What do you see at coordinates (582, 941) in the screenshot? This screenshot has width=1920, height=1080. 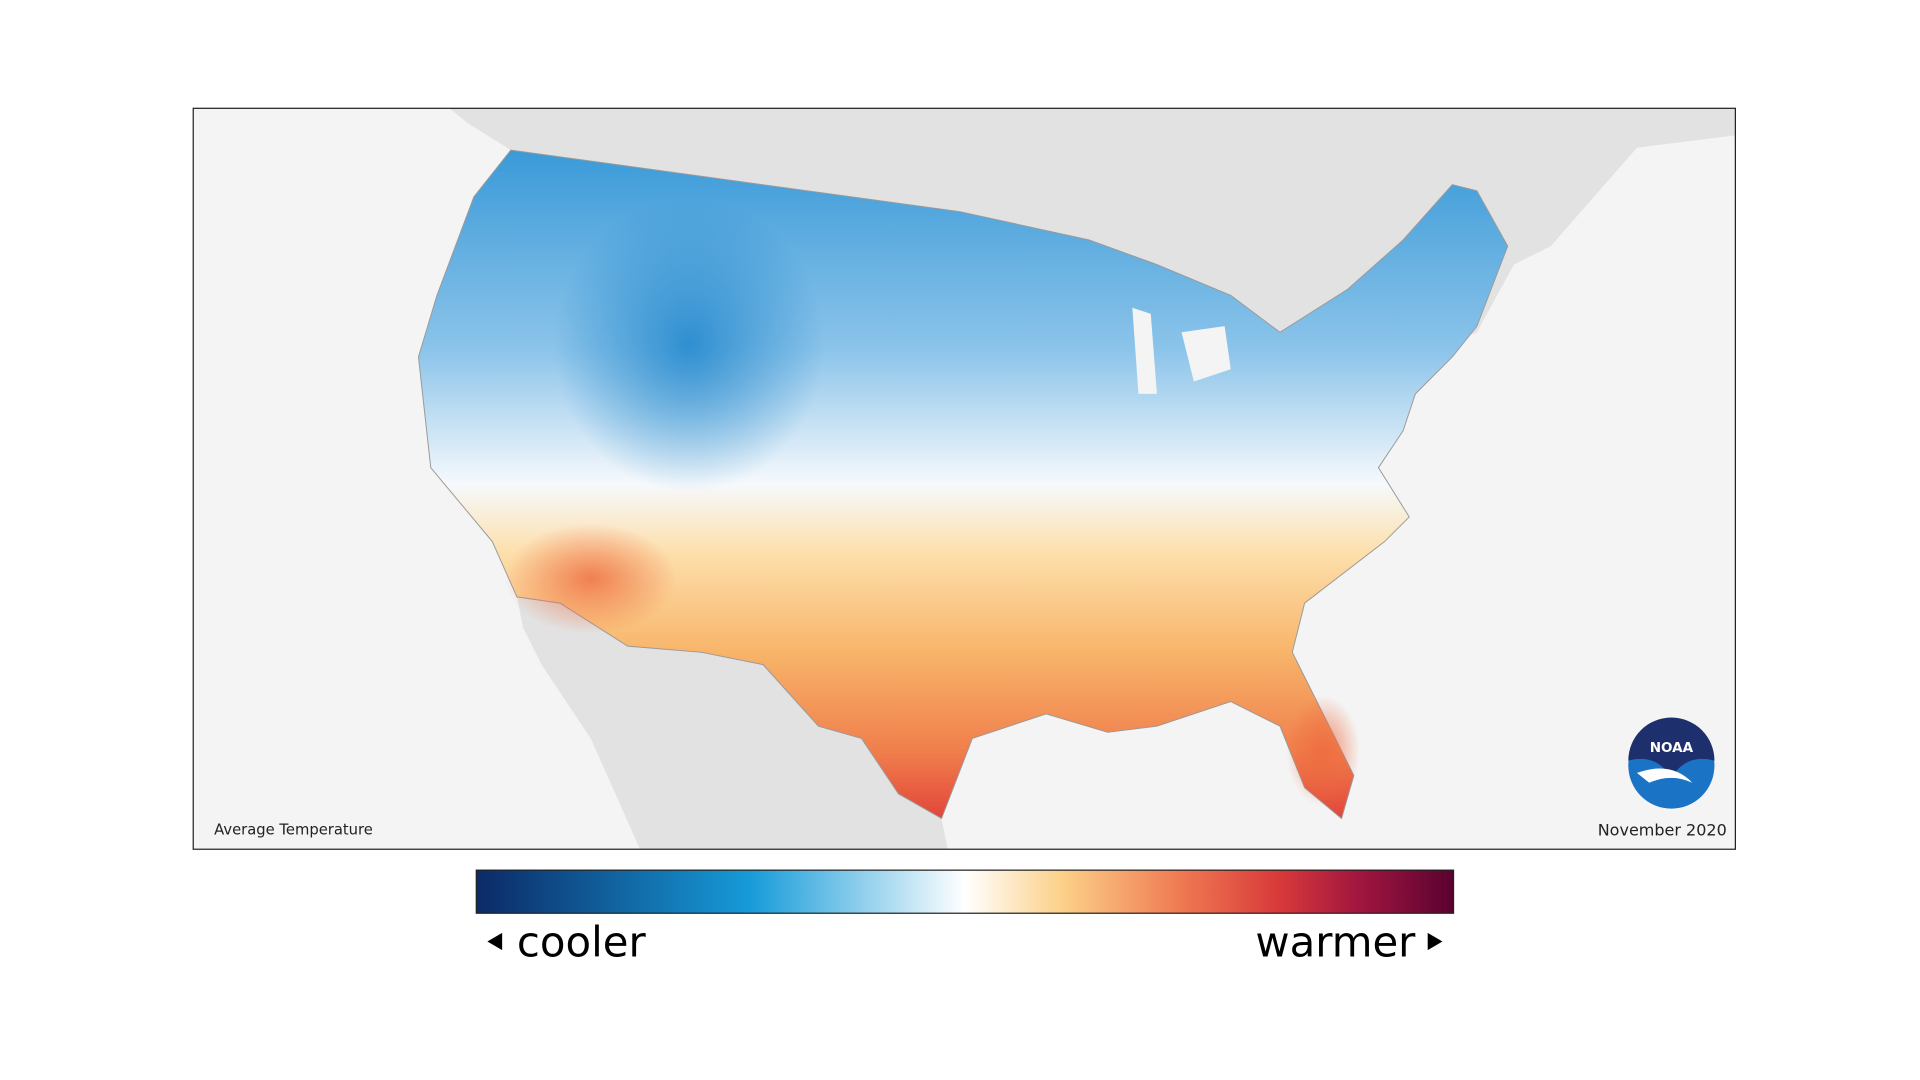 I see `legend-low: cooler` at bounding box center [582, 941].